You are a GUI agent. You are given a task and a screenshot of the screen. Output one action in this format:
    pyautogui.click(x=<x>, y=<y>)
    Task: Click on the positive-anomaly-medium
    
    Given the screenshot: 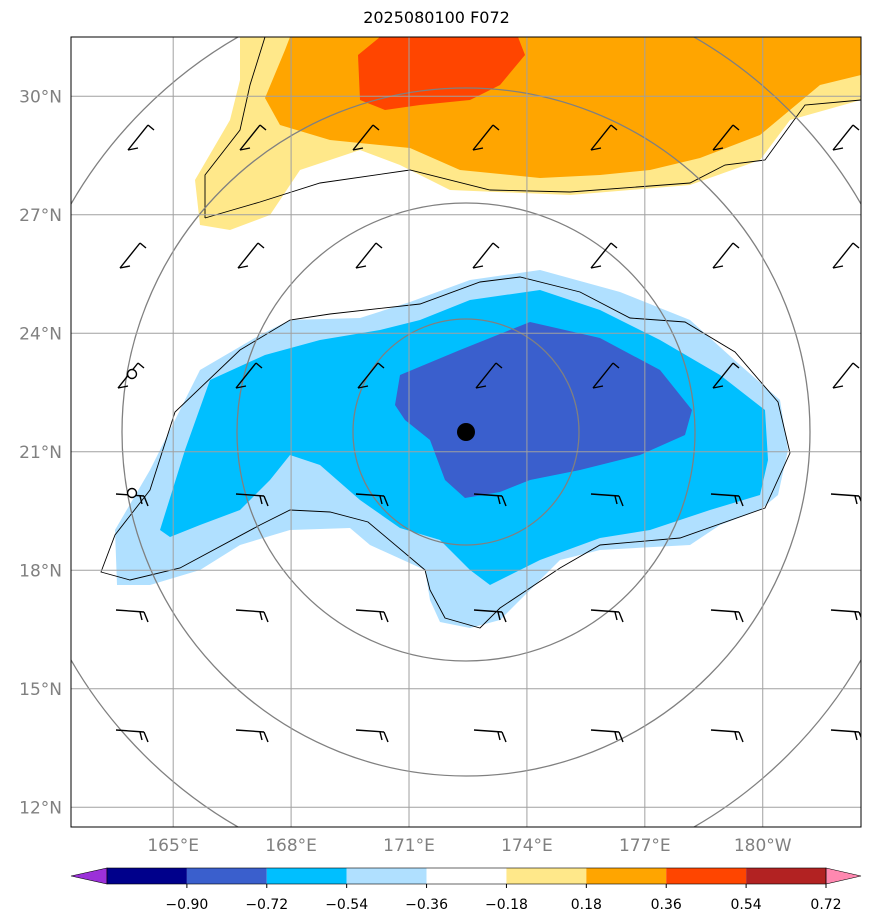 What is the action you would take?
    pyautogui.click(x=563, y=107)
    